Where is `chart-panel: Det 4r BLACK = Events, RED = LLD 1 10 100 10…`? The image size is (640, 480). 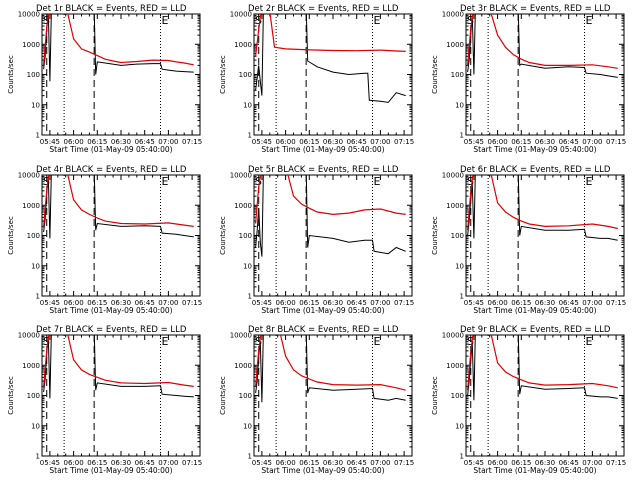 chart-panel: Det 4r BLACK = Events, RED = LLD 1 10 100 10… is located at coordinates (104, 240).